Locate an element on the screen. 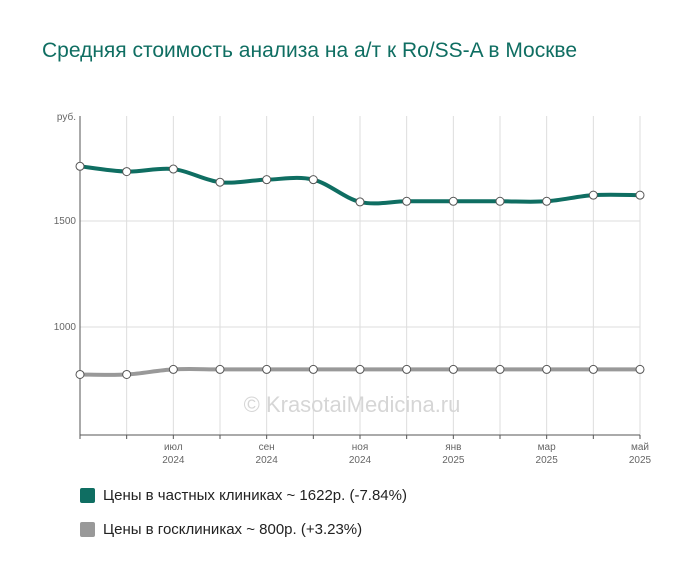  x-tick-label-month: ноя is located at coordinates (360, 447).